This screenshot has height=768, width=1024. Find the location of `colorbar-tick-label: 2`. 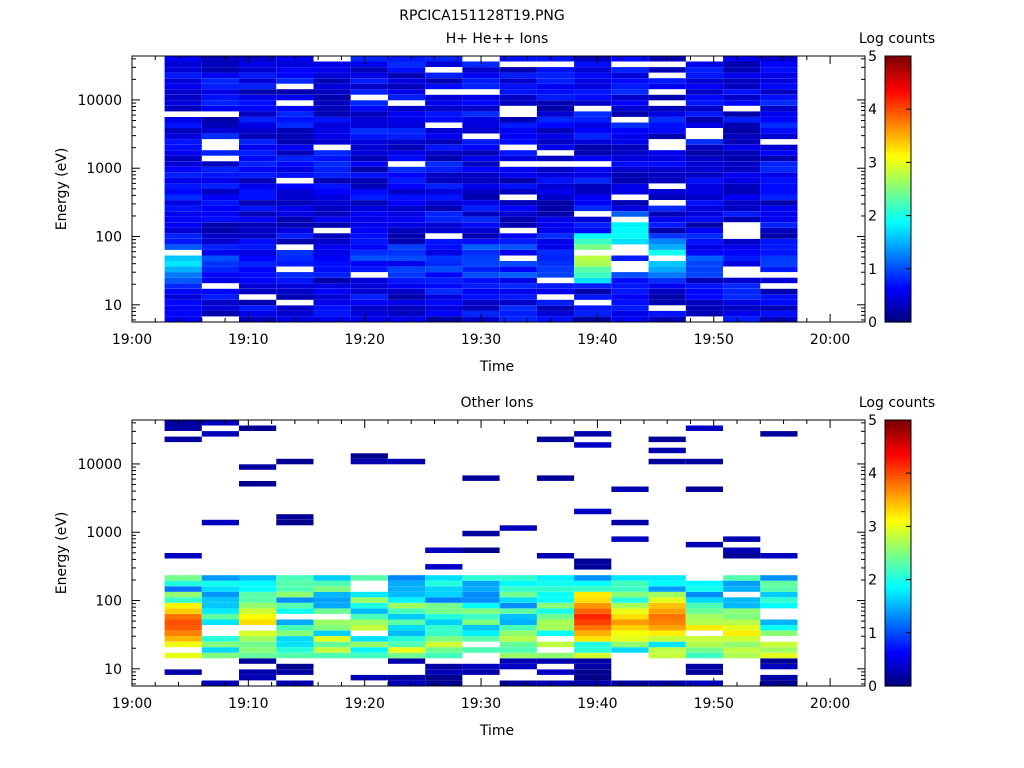

colorbar-tick-label: 2 is located at coordinates (872, 581).